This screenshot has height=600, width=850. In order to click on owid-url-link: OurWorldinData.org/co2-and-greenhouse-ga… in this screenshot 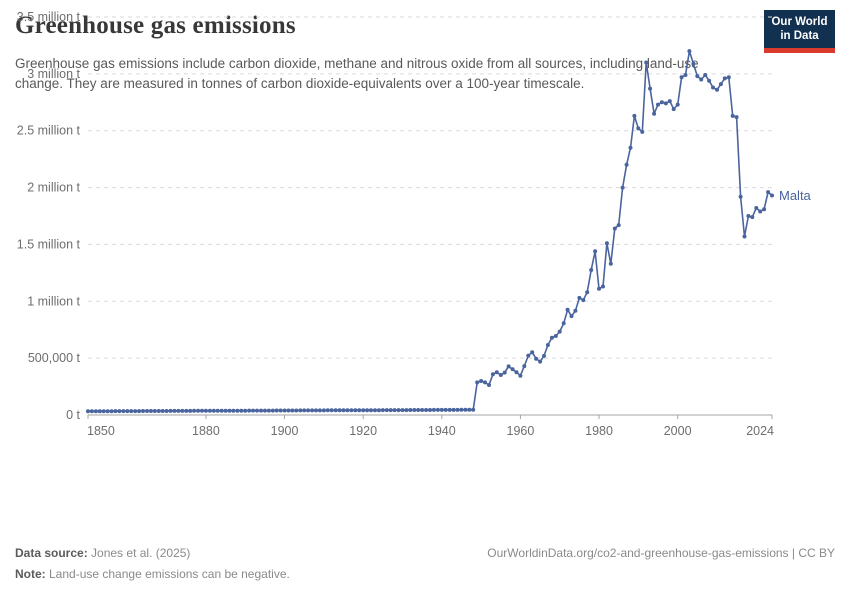, I will do `click(661, 553)`.